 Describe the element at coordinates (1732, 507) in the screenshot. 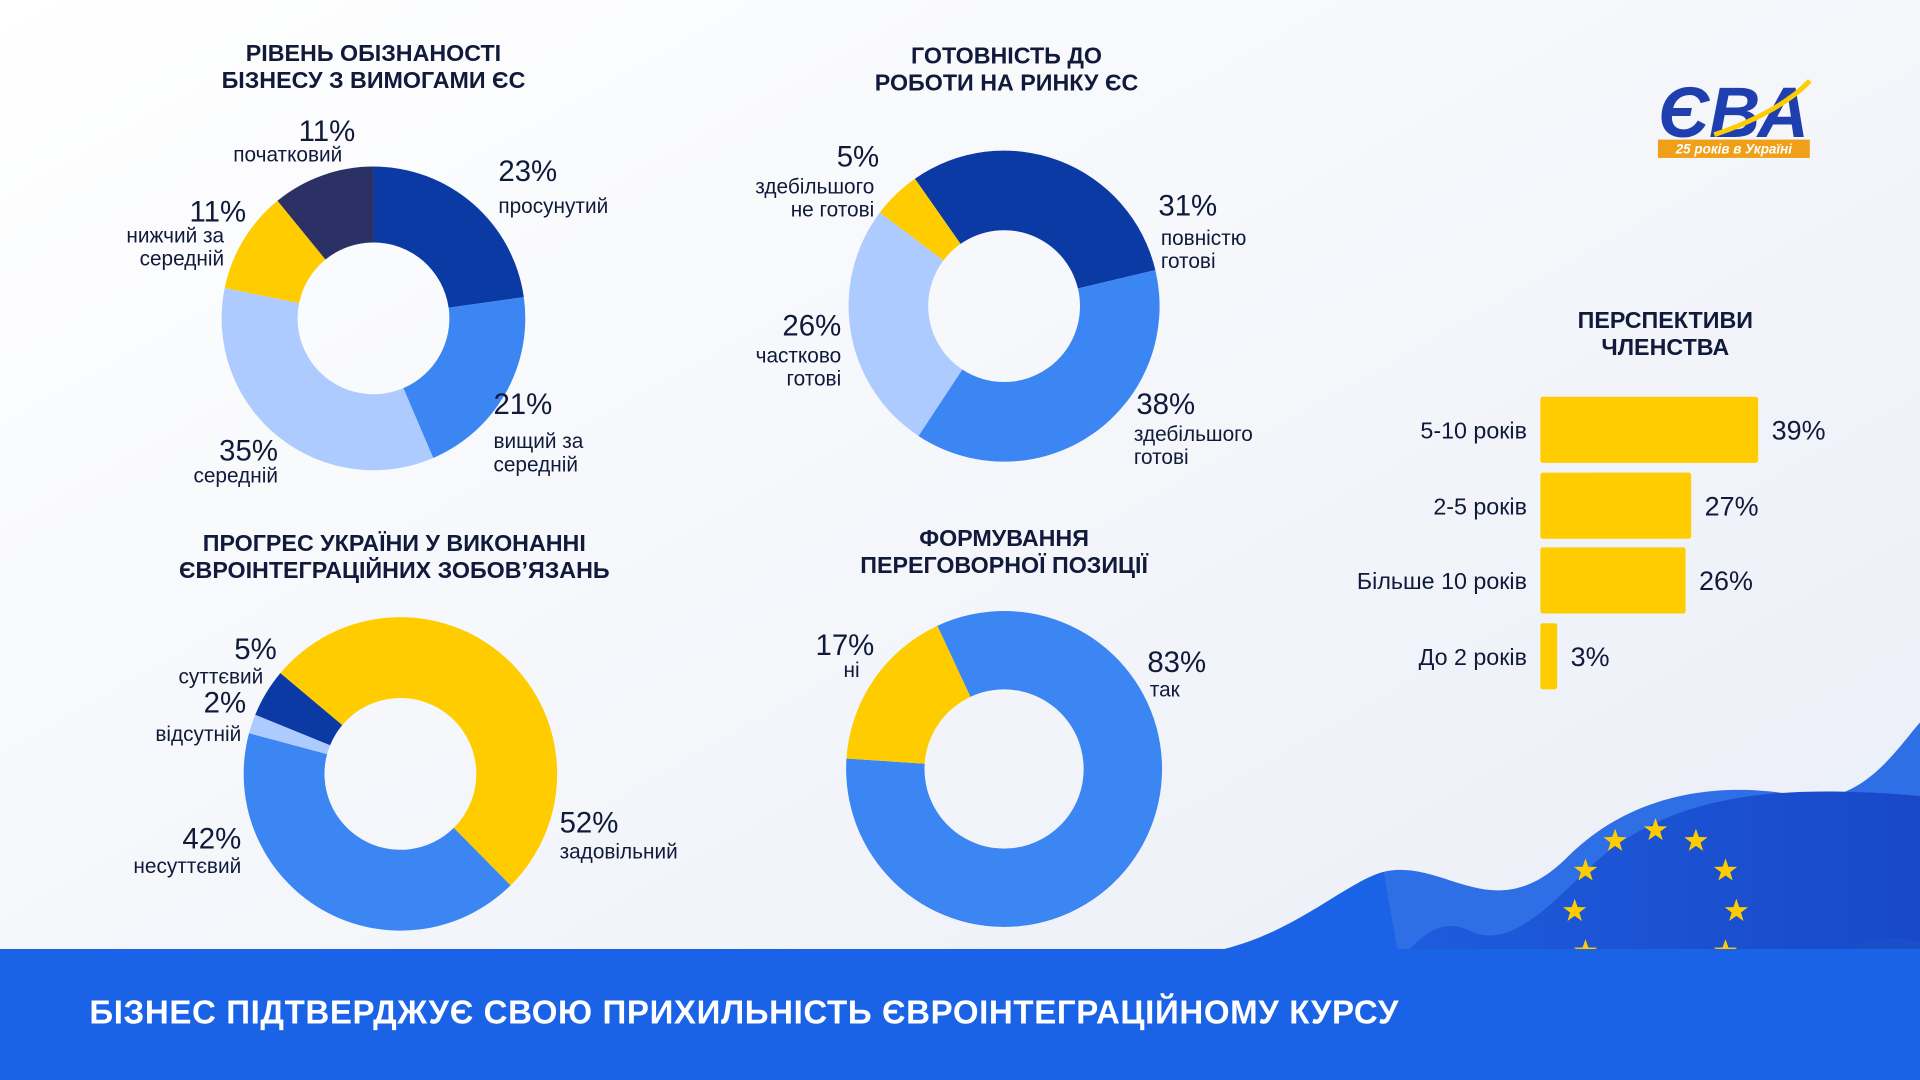

I see `bar-value-label: 27%` at that location.